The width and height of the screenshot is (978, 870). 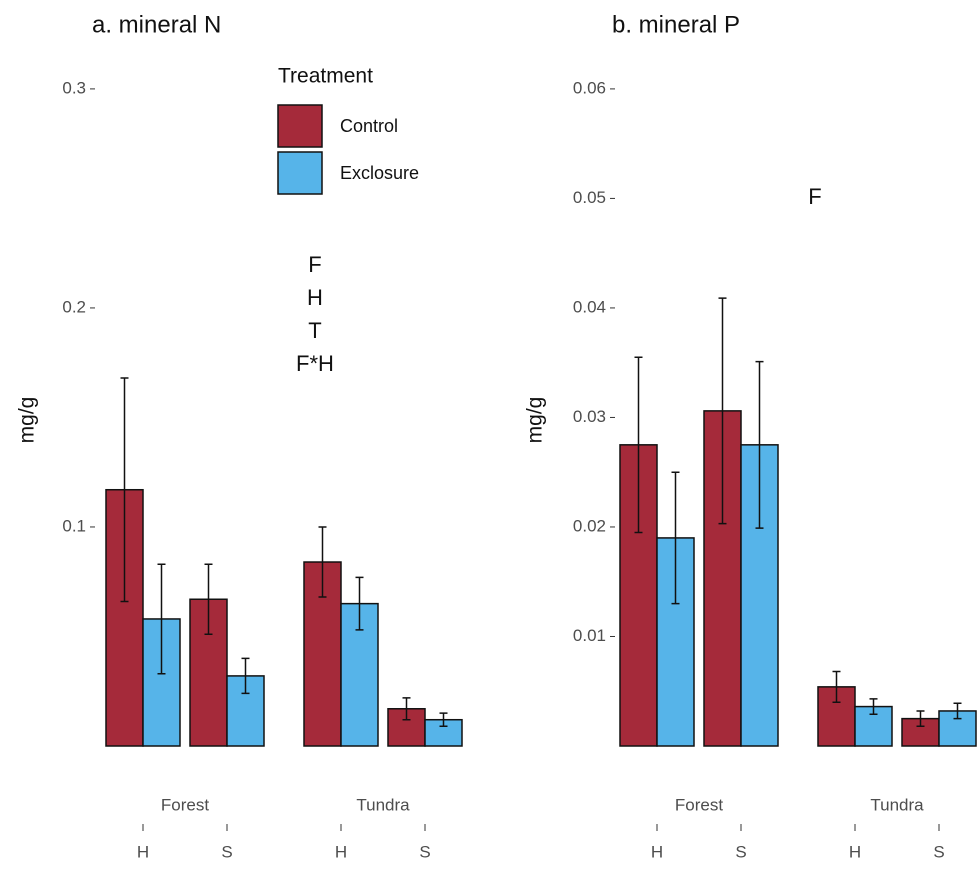 I want to click on legend-label: Exclosure, so click(x=379, y=173).